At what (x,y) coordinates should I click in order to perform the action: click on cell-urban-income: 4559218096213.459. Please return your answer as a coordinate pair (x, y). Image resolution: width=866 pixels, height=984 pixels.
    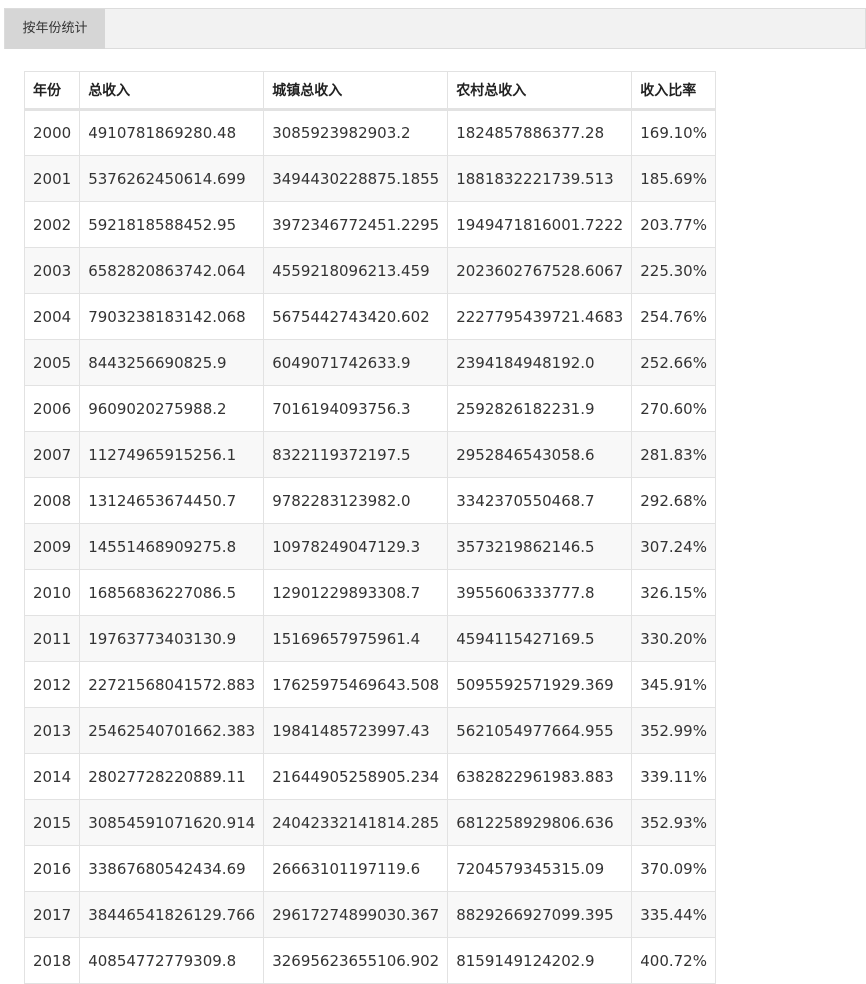
    Looking at the image, I should click on (356, 270).